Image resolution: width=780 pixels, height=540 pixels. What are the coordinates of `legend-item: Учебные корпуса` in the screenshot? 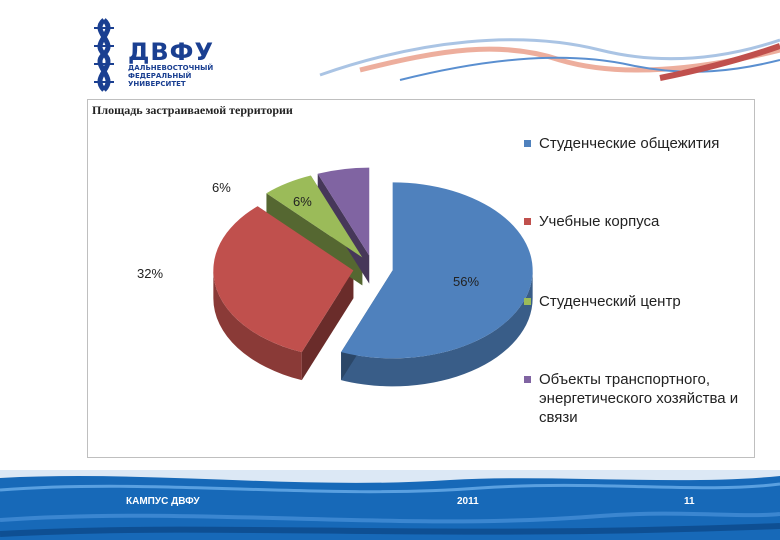 It's located at (636, 221).